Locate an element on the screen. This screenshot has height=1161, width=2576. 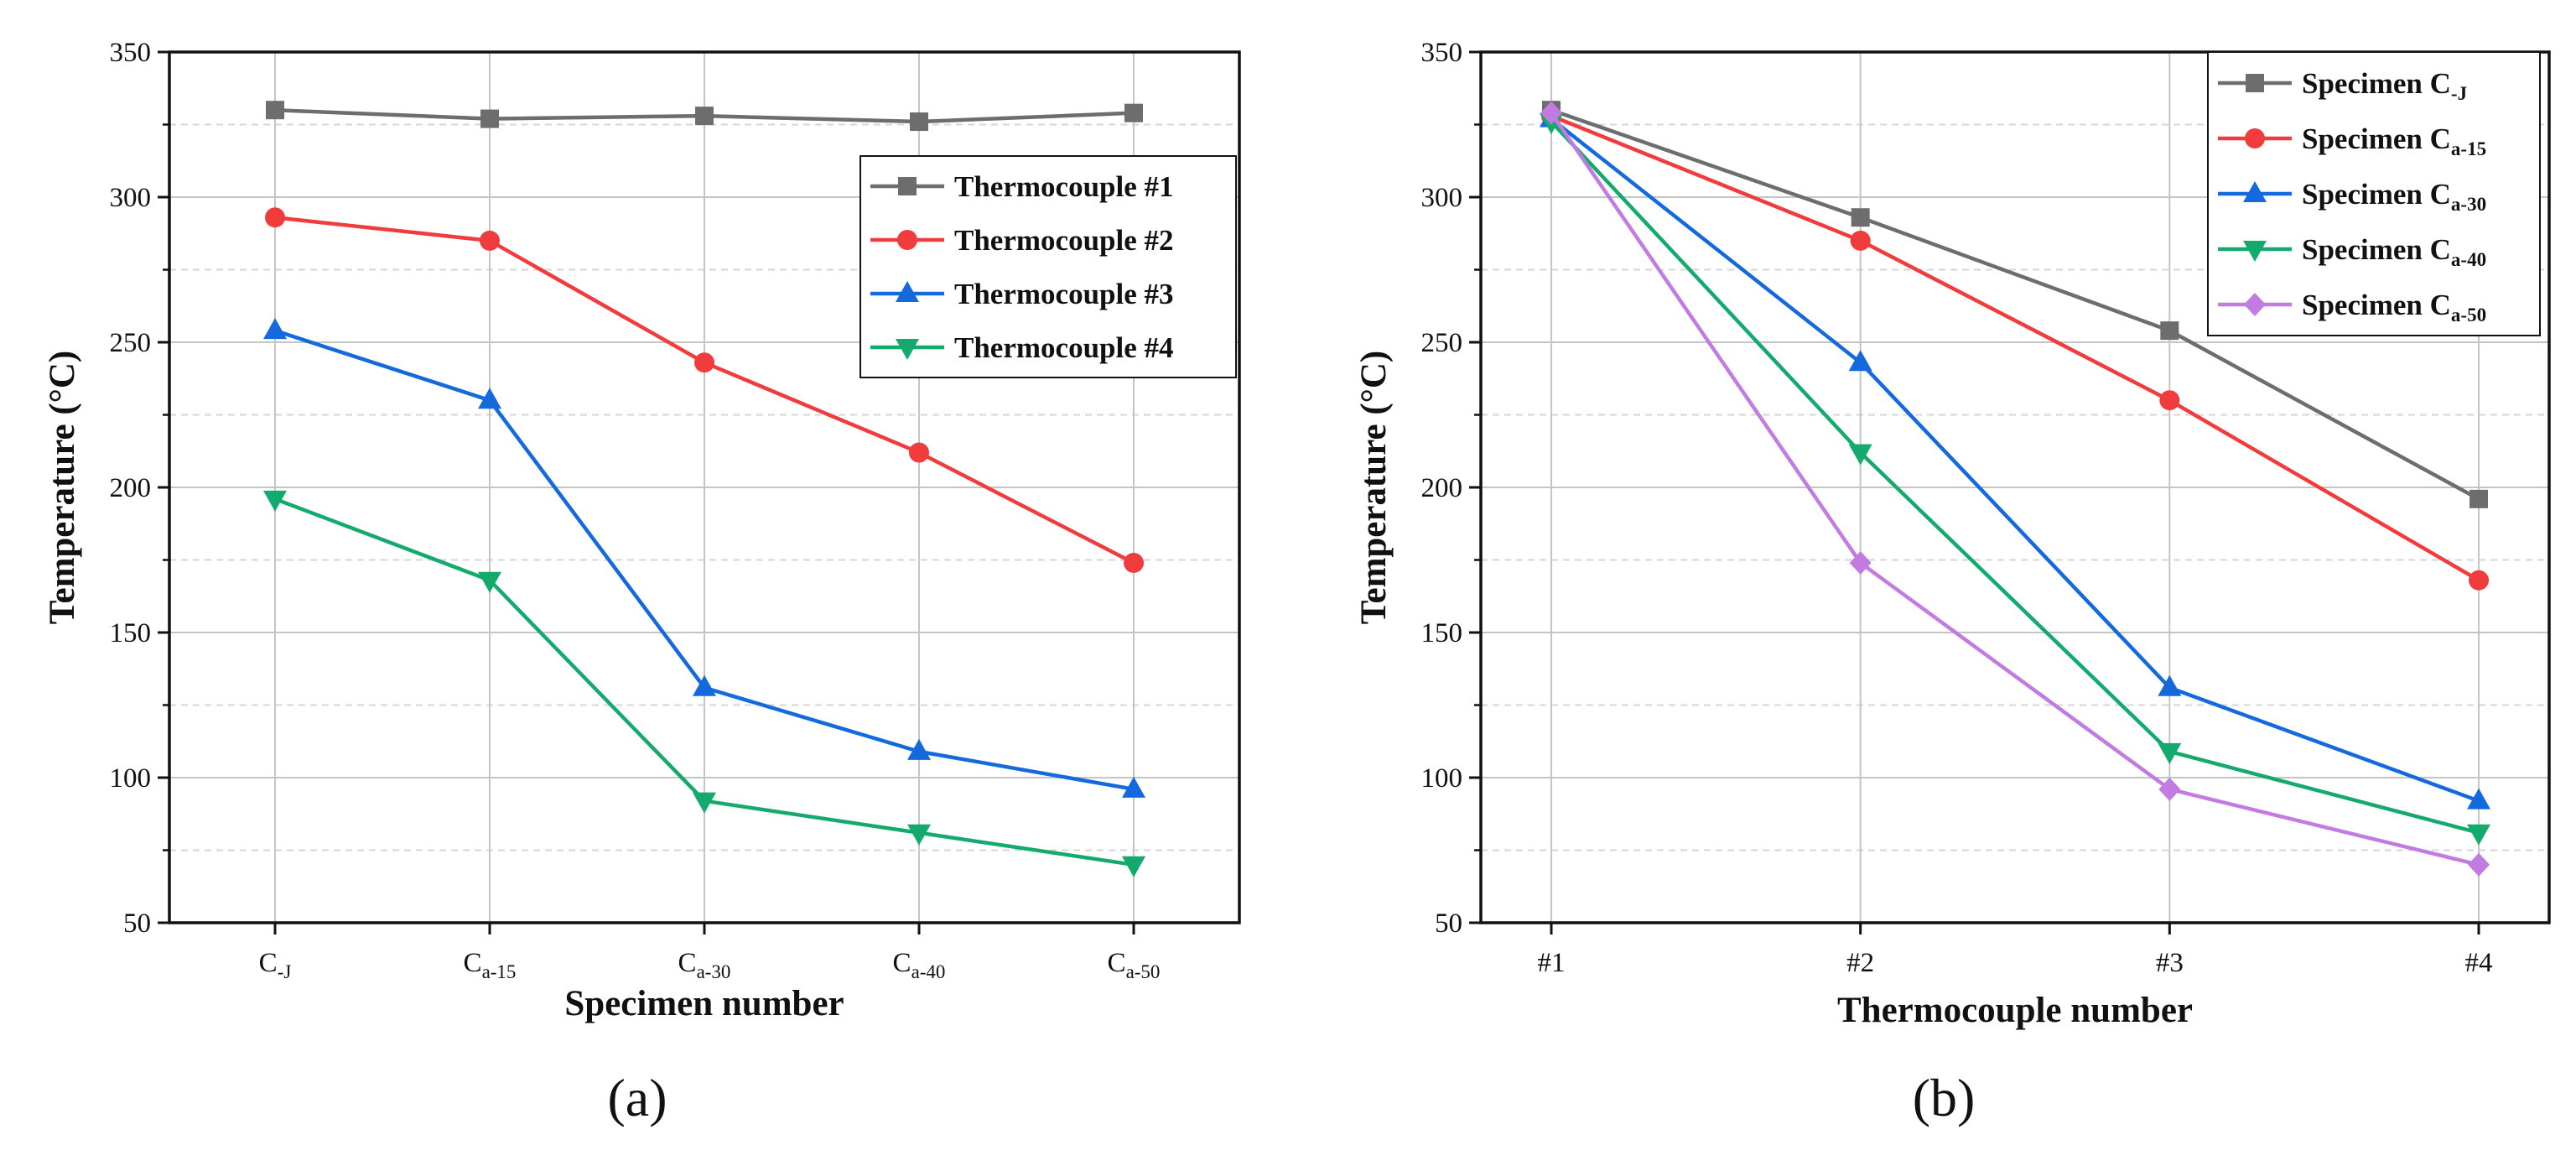
y-tick-label: 100 is located at coordinates (131, 778).